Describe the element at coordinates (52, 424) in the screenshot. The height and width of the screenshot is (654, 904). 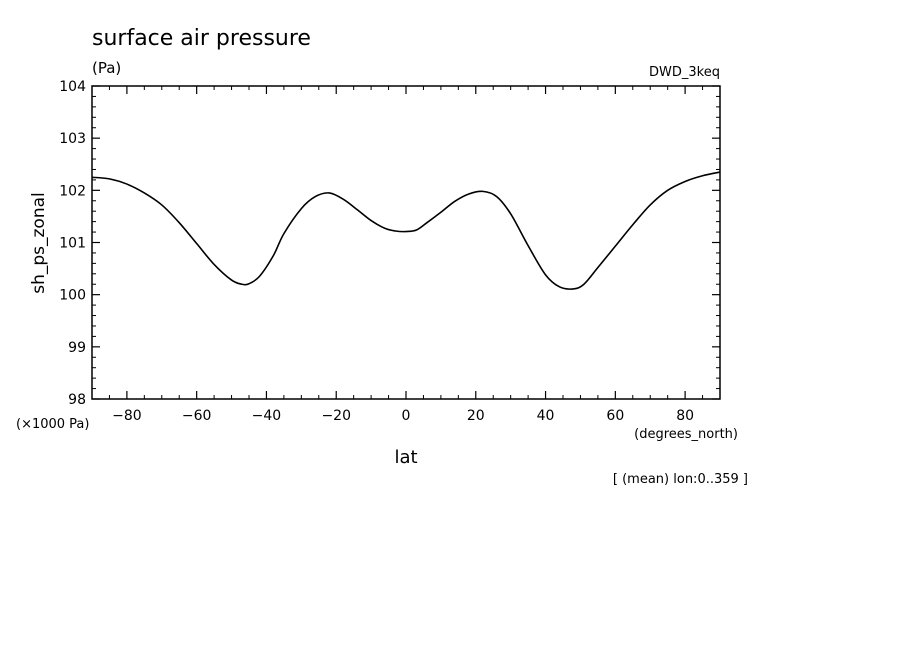
I see `y-multiplier-label: (×1000 Pa)` at that location.